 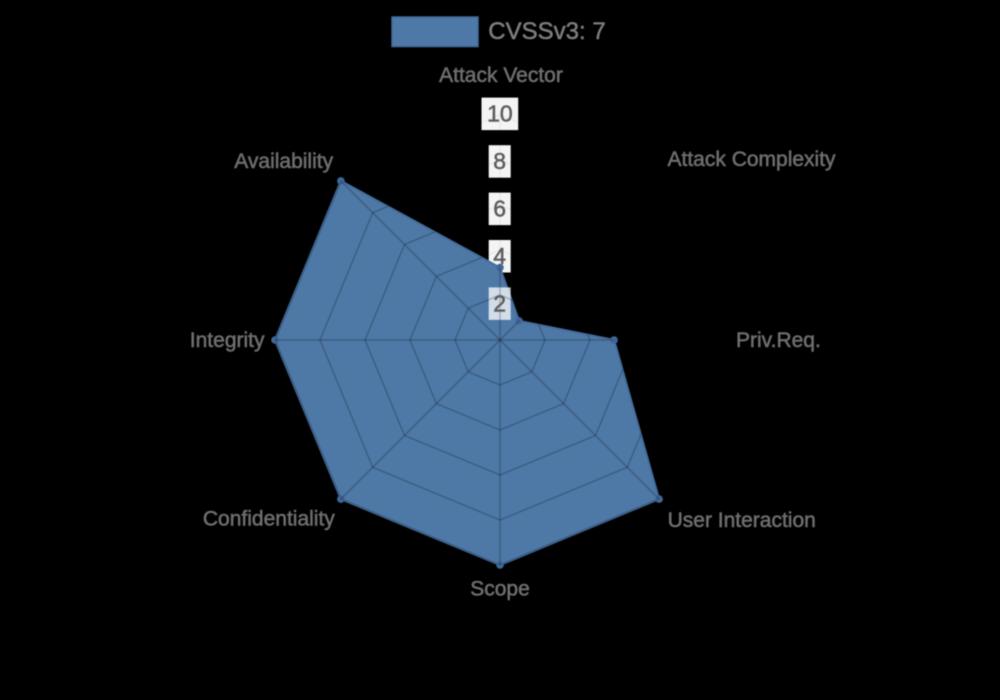 I want to click on svg-text: Attack Complexity, so click(x=752, y=159).